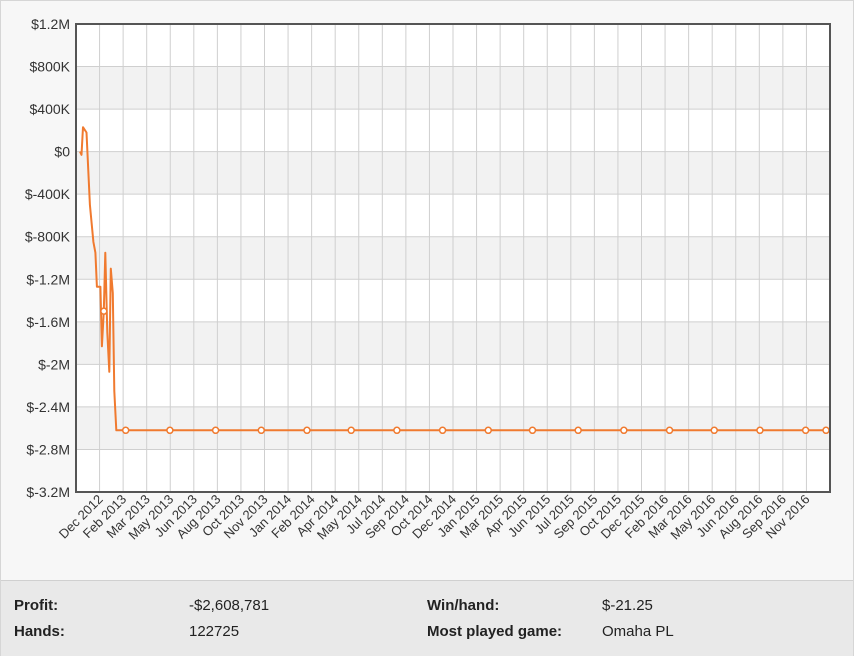  I want to click on hands-value: 122725, so click(214, 631).